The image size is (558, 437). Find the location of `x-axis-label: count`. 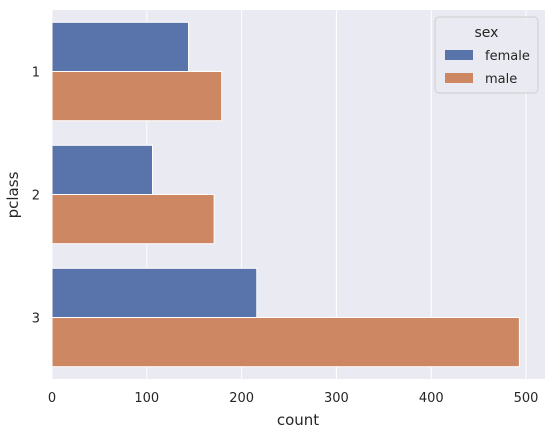

x-axis-label: count is located at coordinates (298, 420).